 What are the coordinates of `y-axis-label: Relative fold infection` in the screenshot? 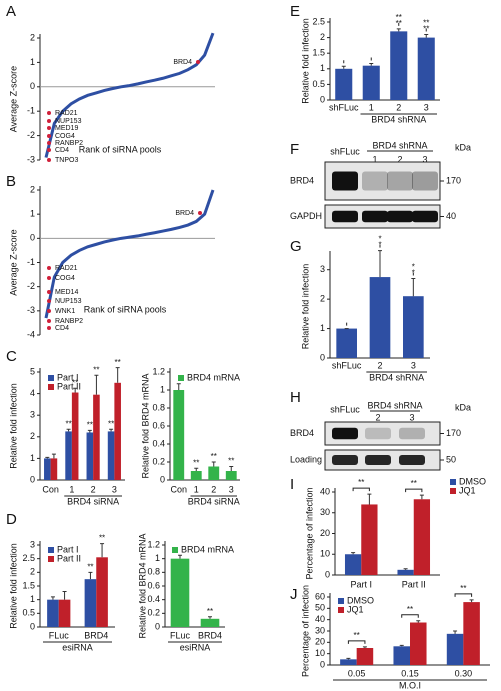 It's located at (13, 426).